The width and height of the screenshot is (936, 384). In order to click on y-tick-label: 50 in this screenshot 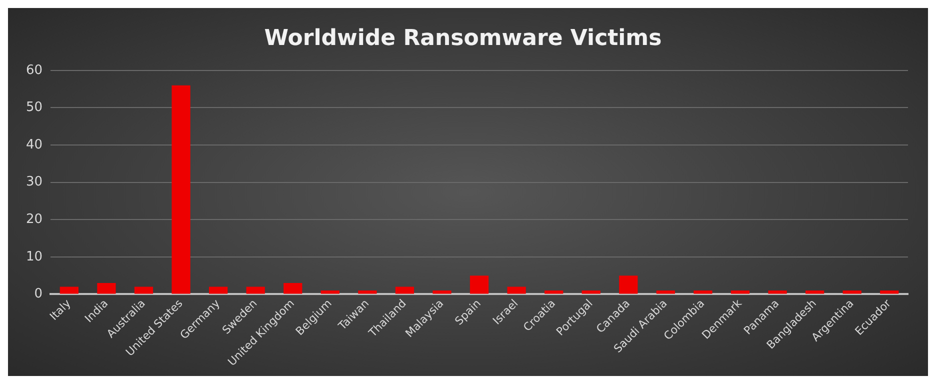, I will do `click(34, 108)`.